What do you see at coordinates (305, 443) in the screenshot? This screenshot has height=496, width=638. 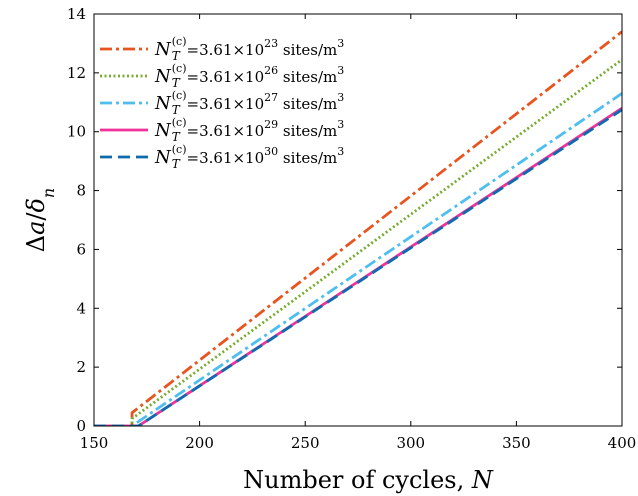 I see `x-tick-label: 250` at bounding box center [305, 443].